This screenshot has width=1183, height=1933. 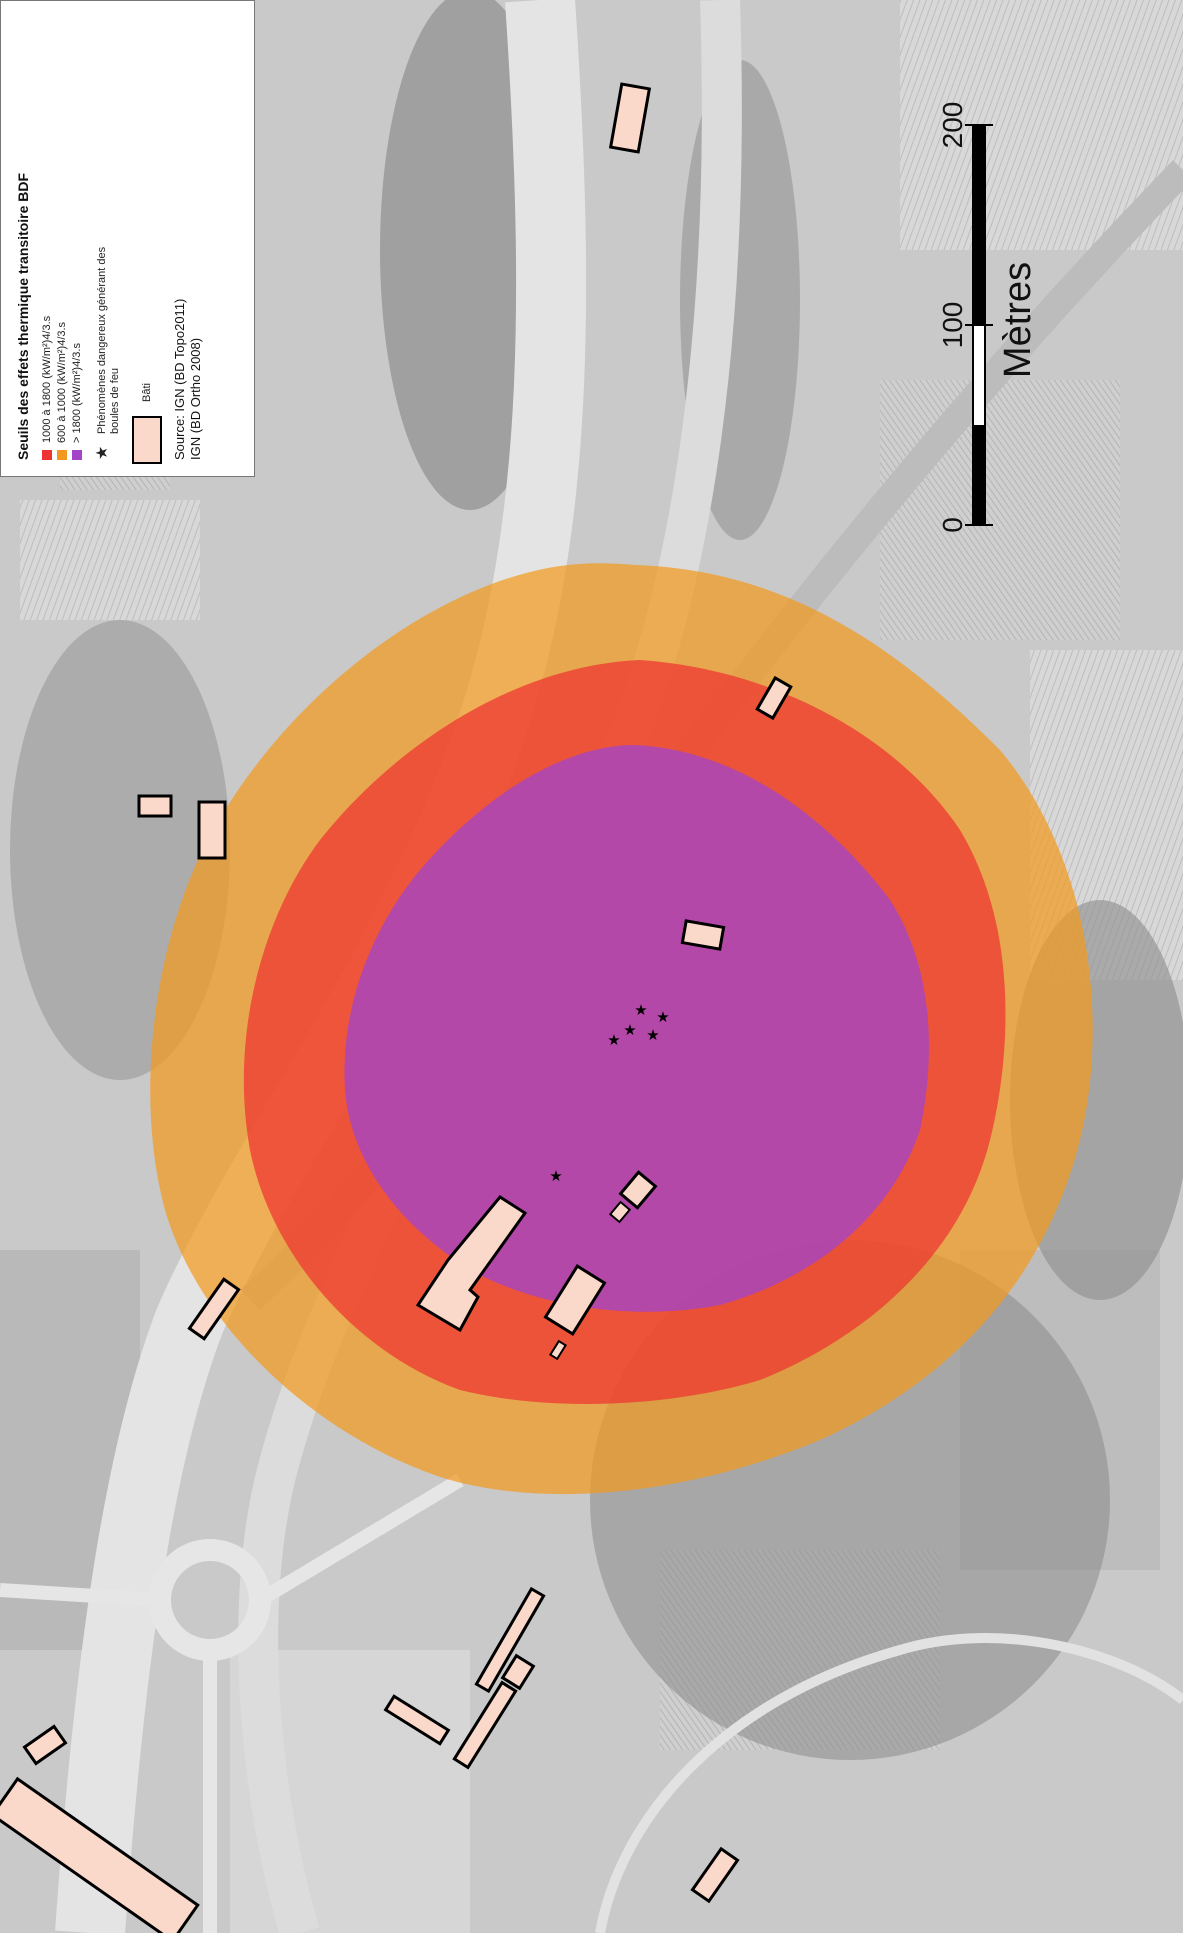 I want to click on scale-unit-label: Mètres, so click(x=1018, y=320).